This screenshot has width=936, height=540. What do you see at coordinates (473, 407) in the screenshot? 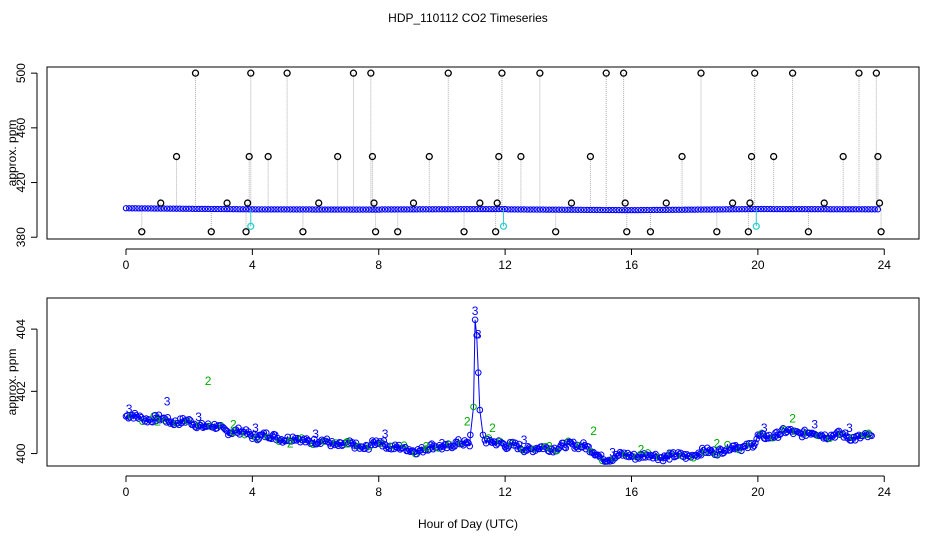
I see `series-2-point` at bounding box center [473, 407].